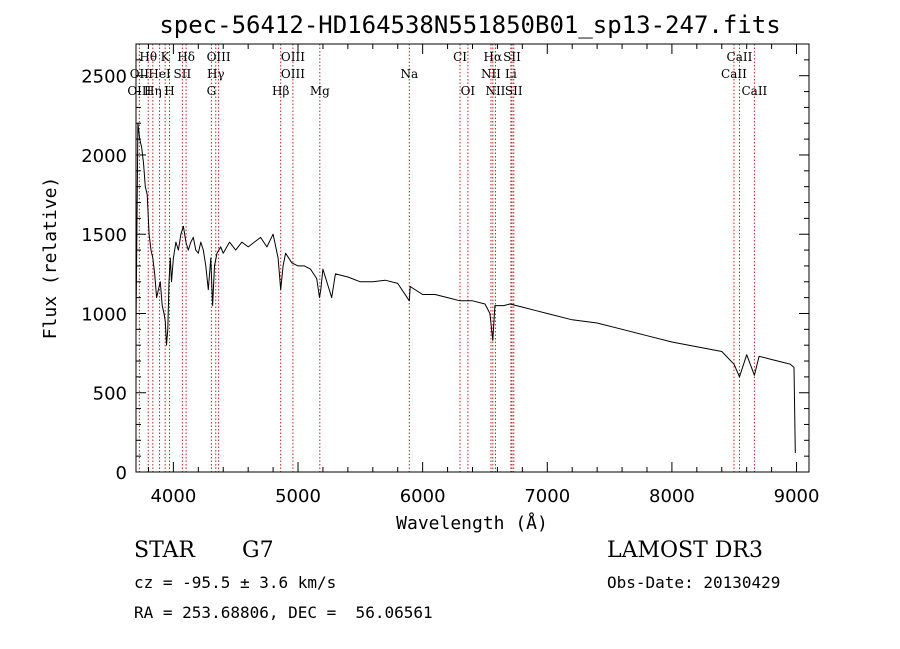 The image size is (900, 649). What do you see at coordinates (511, 74) in the screenshot?
I see `line-label-16: Li` at bounding box center [511, 74].